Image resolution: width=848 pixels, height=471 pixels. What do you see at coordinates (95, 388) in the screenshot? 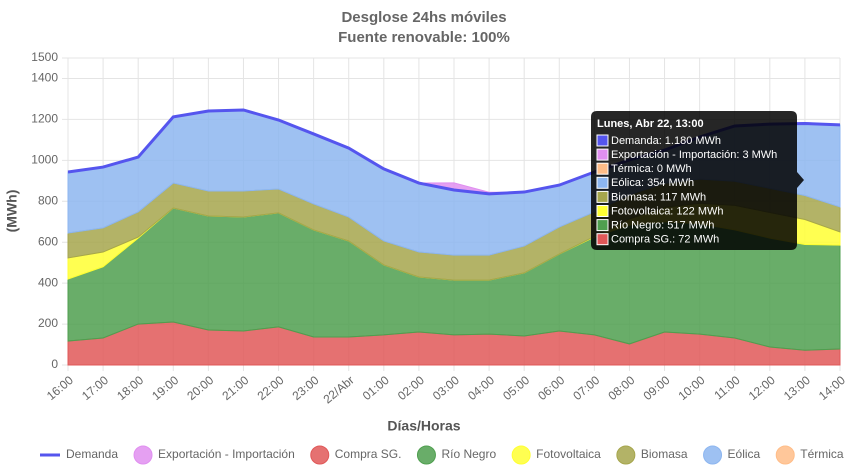
I see `x-tick-label: 17:00` at bounding box center [95, 388].